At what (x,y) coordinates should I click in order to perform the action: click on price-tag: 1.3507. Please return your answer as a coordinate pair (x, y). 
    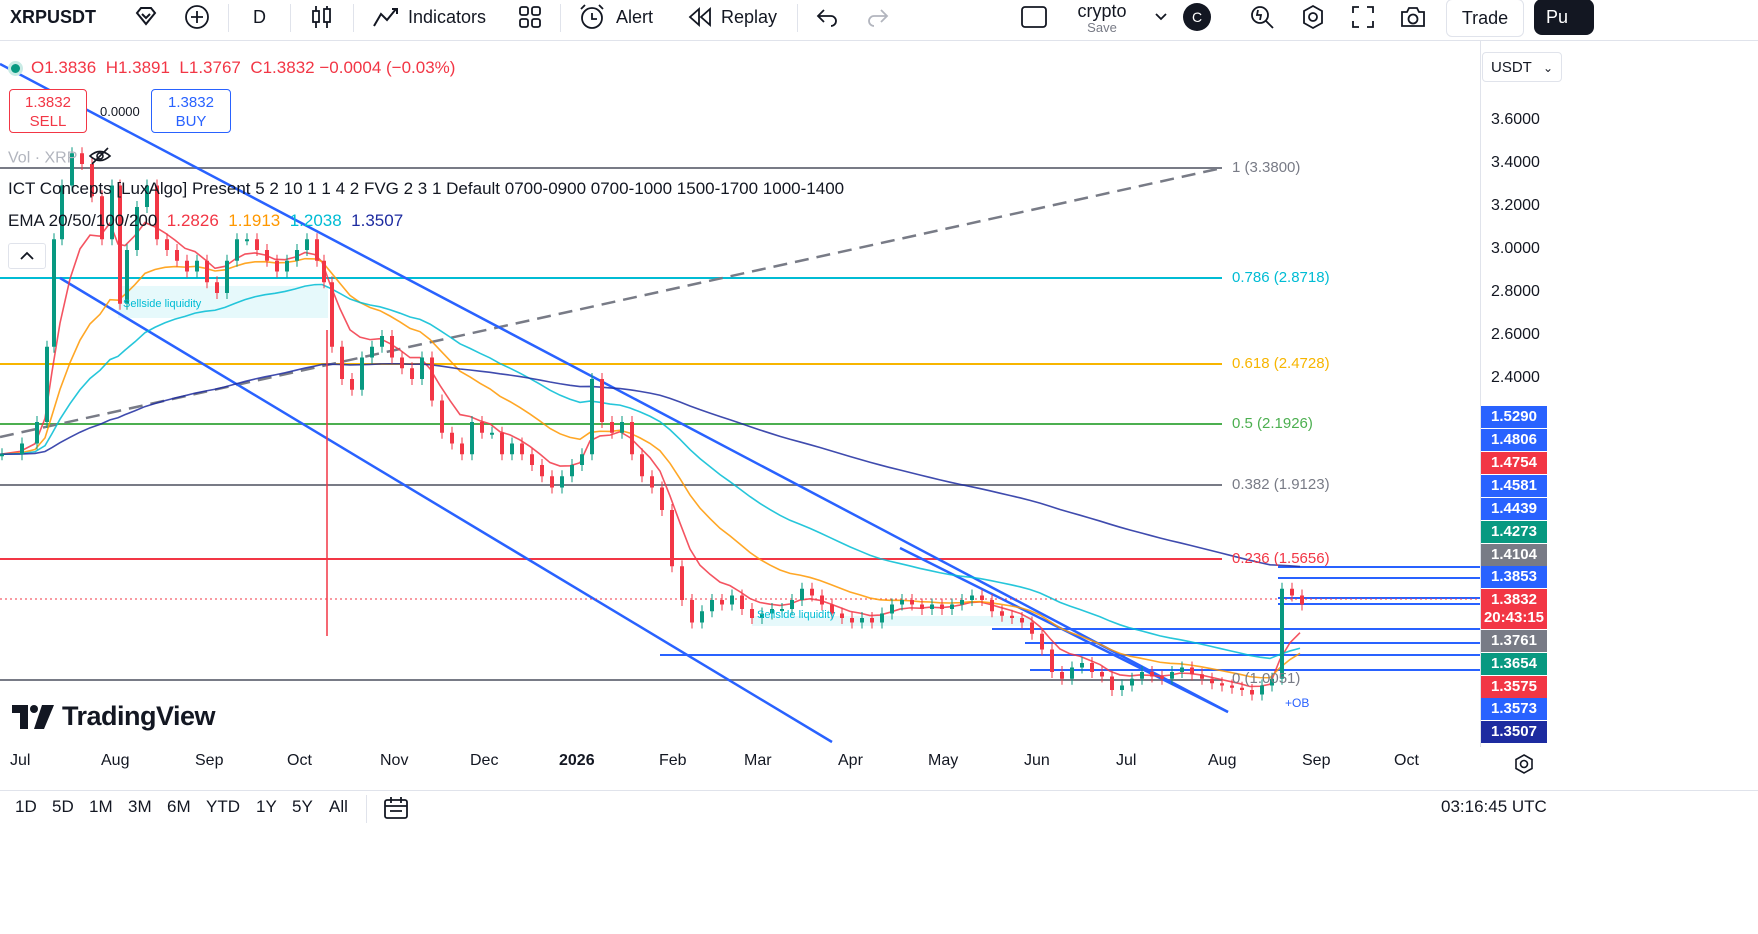
    Looking at the image, I should click on (1514, 732).